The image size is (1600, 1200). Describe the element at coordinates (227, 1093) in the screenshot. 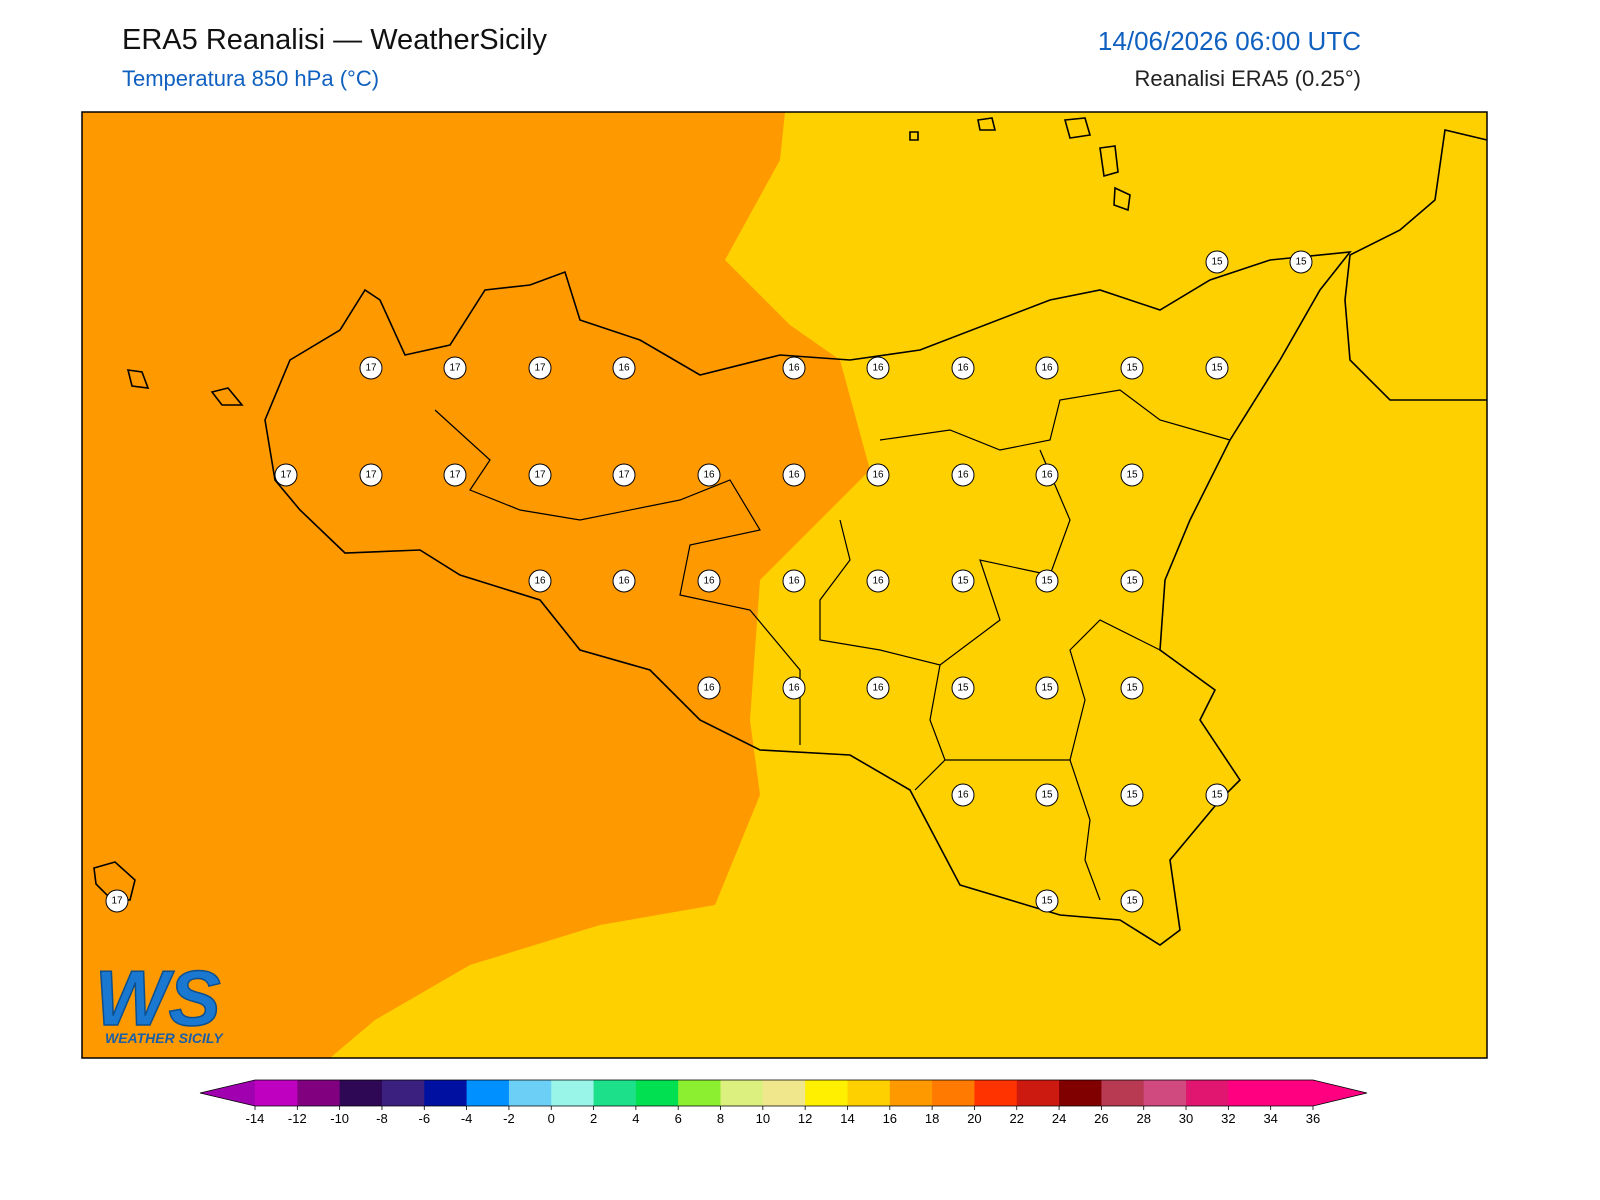

I see `colorbar-under` at that location.